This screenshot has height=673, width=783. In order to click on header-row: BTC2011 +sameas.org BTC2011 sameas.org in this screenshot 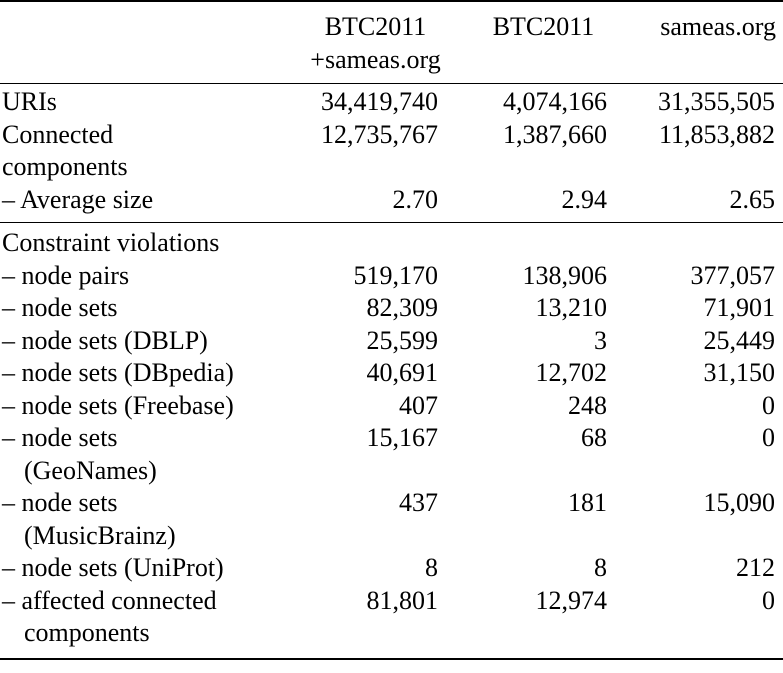, I will do `click(391, 42)`.